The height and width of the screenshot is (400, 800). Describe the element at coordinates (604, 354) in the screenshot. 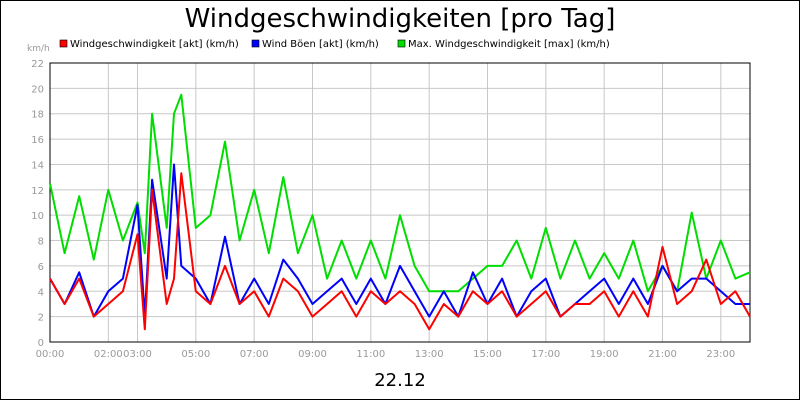

I see `x-tick-label: 19:00` at that location.